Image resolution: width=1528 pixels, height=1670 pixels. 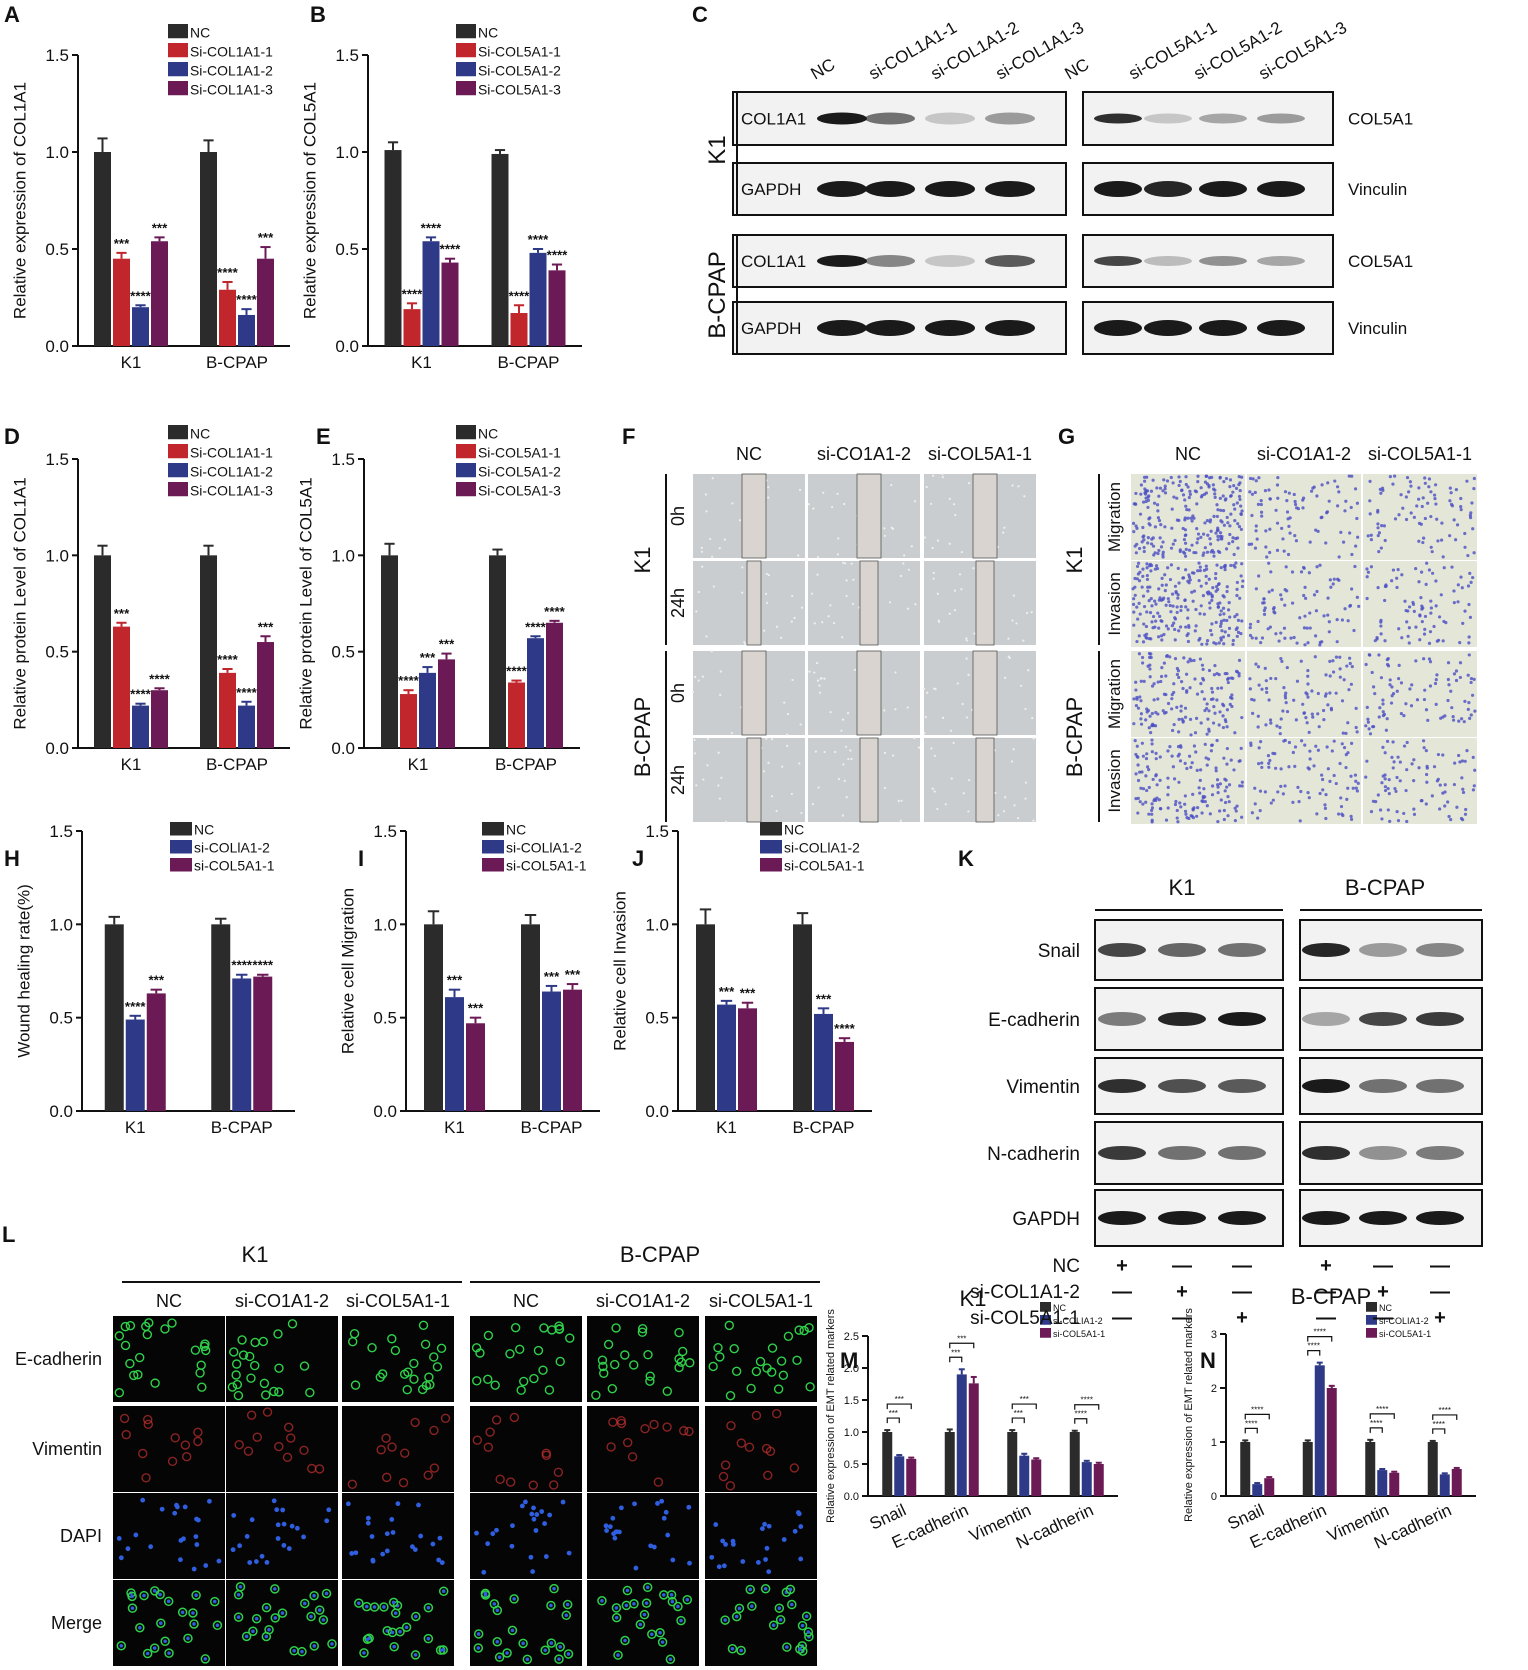 I want to click on y-tick-label: 1.5, so click(x=657, y=831).